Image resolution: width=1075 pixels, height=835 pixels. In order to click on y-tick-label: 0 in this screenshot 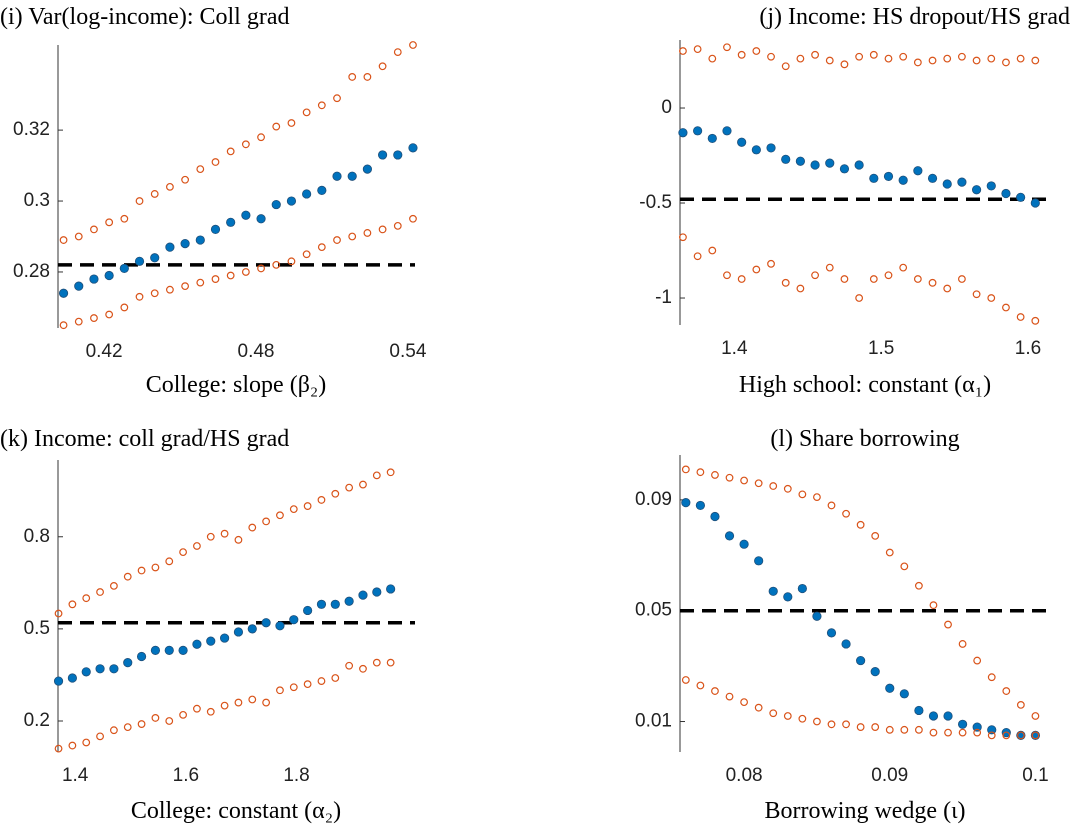, I will do `click(666, 107)`.